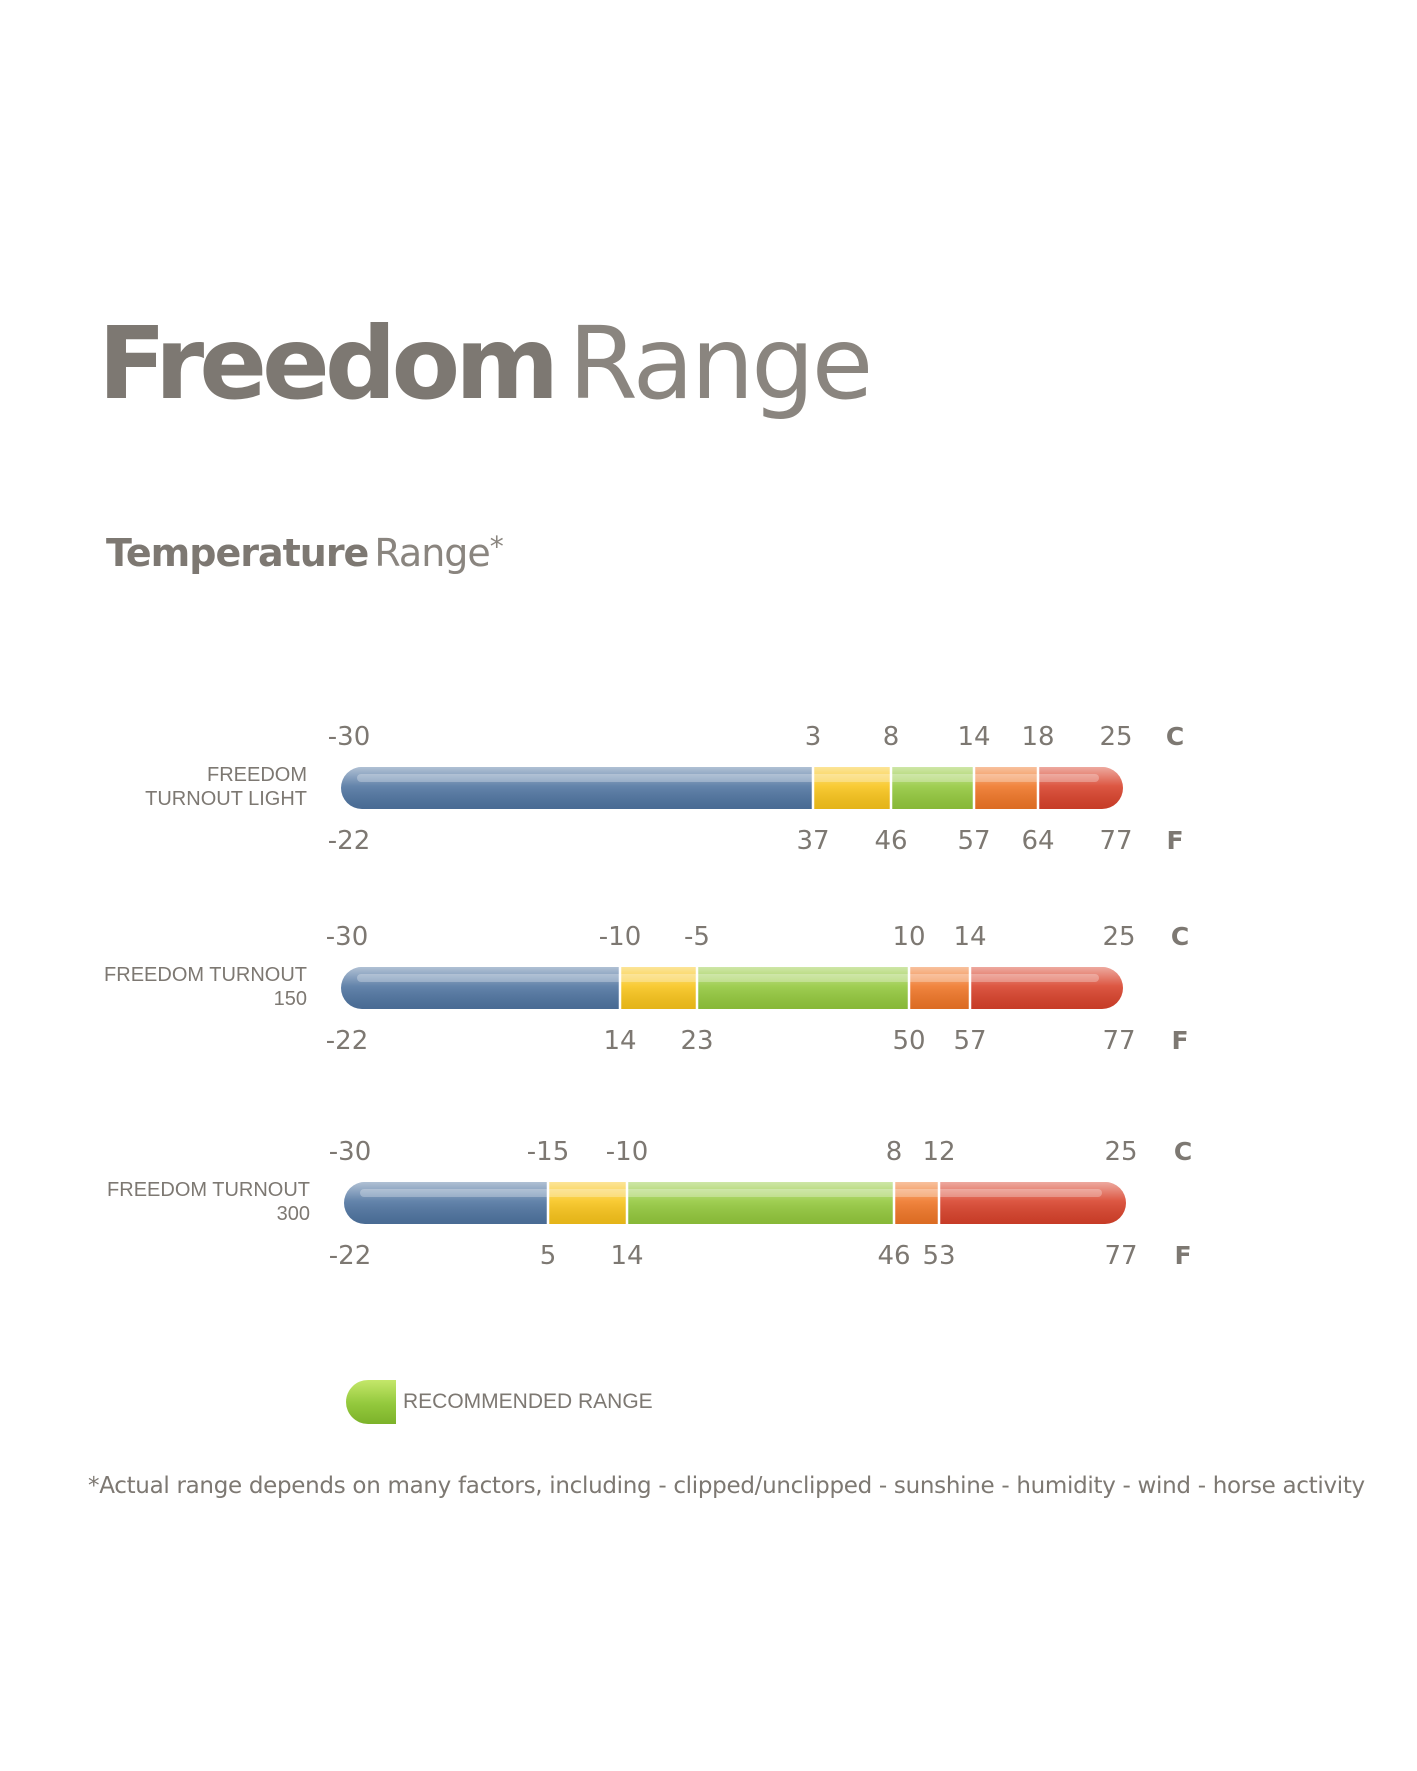 The width and height of the screenshot is (1417, 1771). I want to click on celsius-tick-label: 18, so click(1037, 737).